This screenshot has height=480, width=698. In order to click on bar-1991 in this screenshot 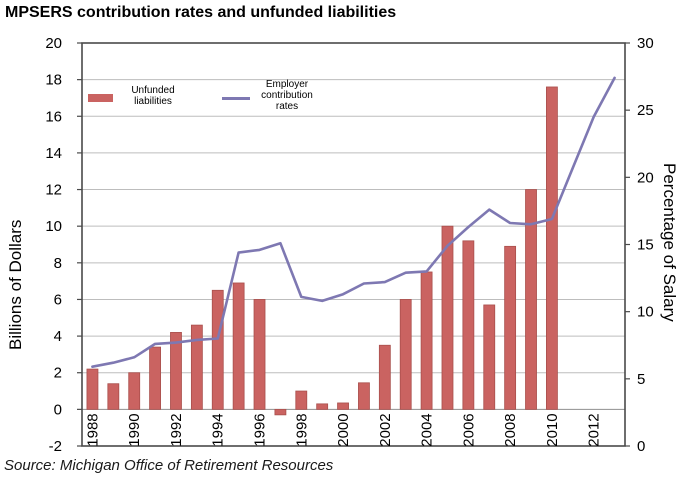, I will do `click(155, 378)`.